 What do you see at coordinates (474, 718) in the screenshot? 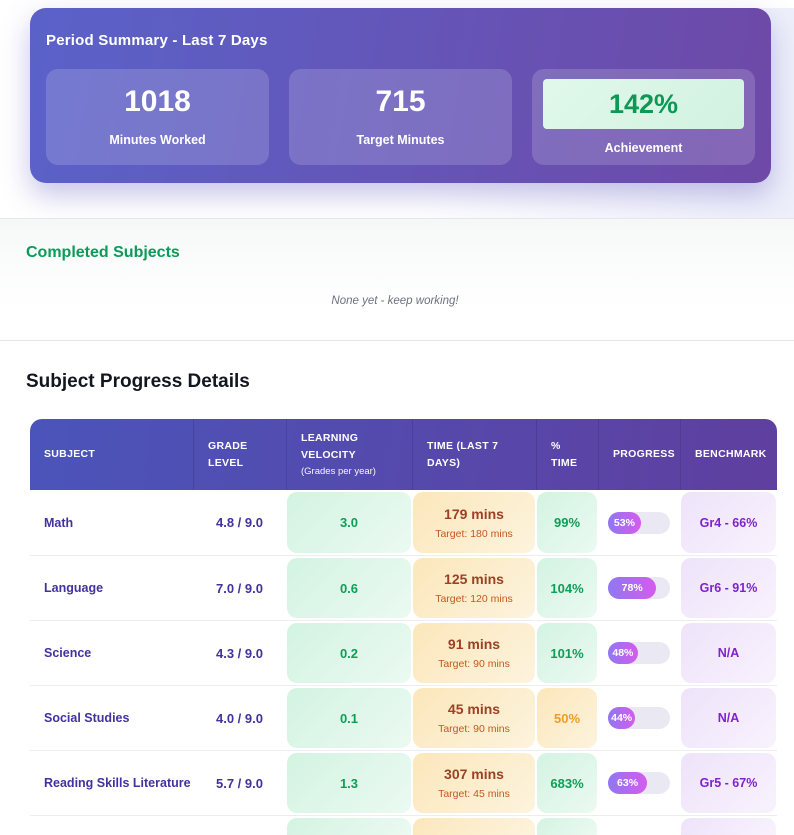
I see `time-cell: 45 mins Target: 90 mins` at bounding box center [474, 718].